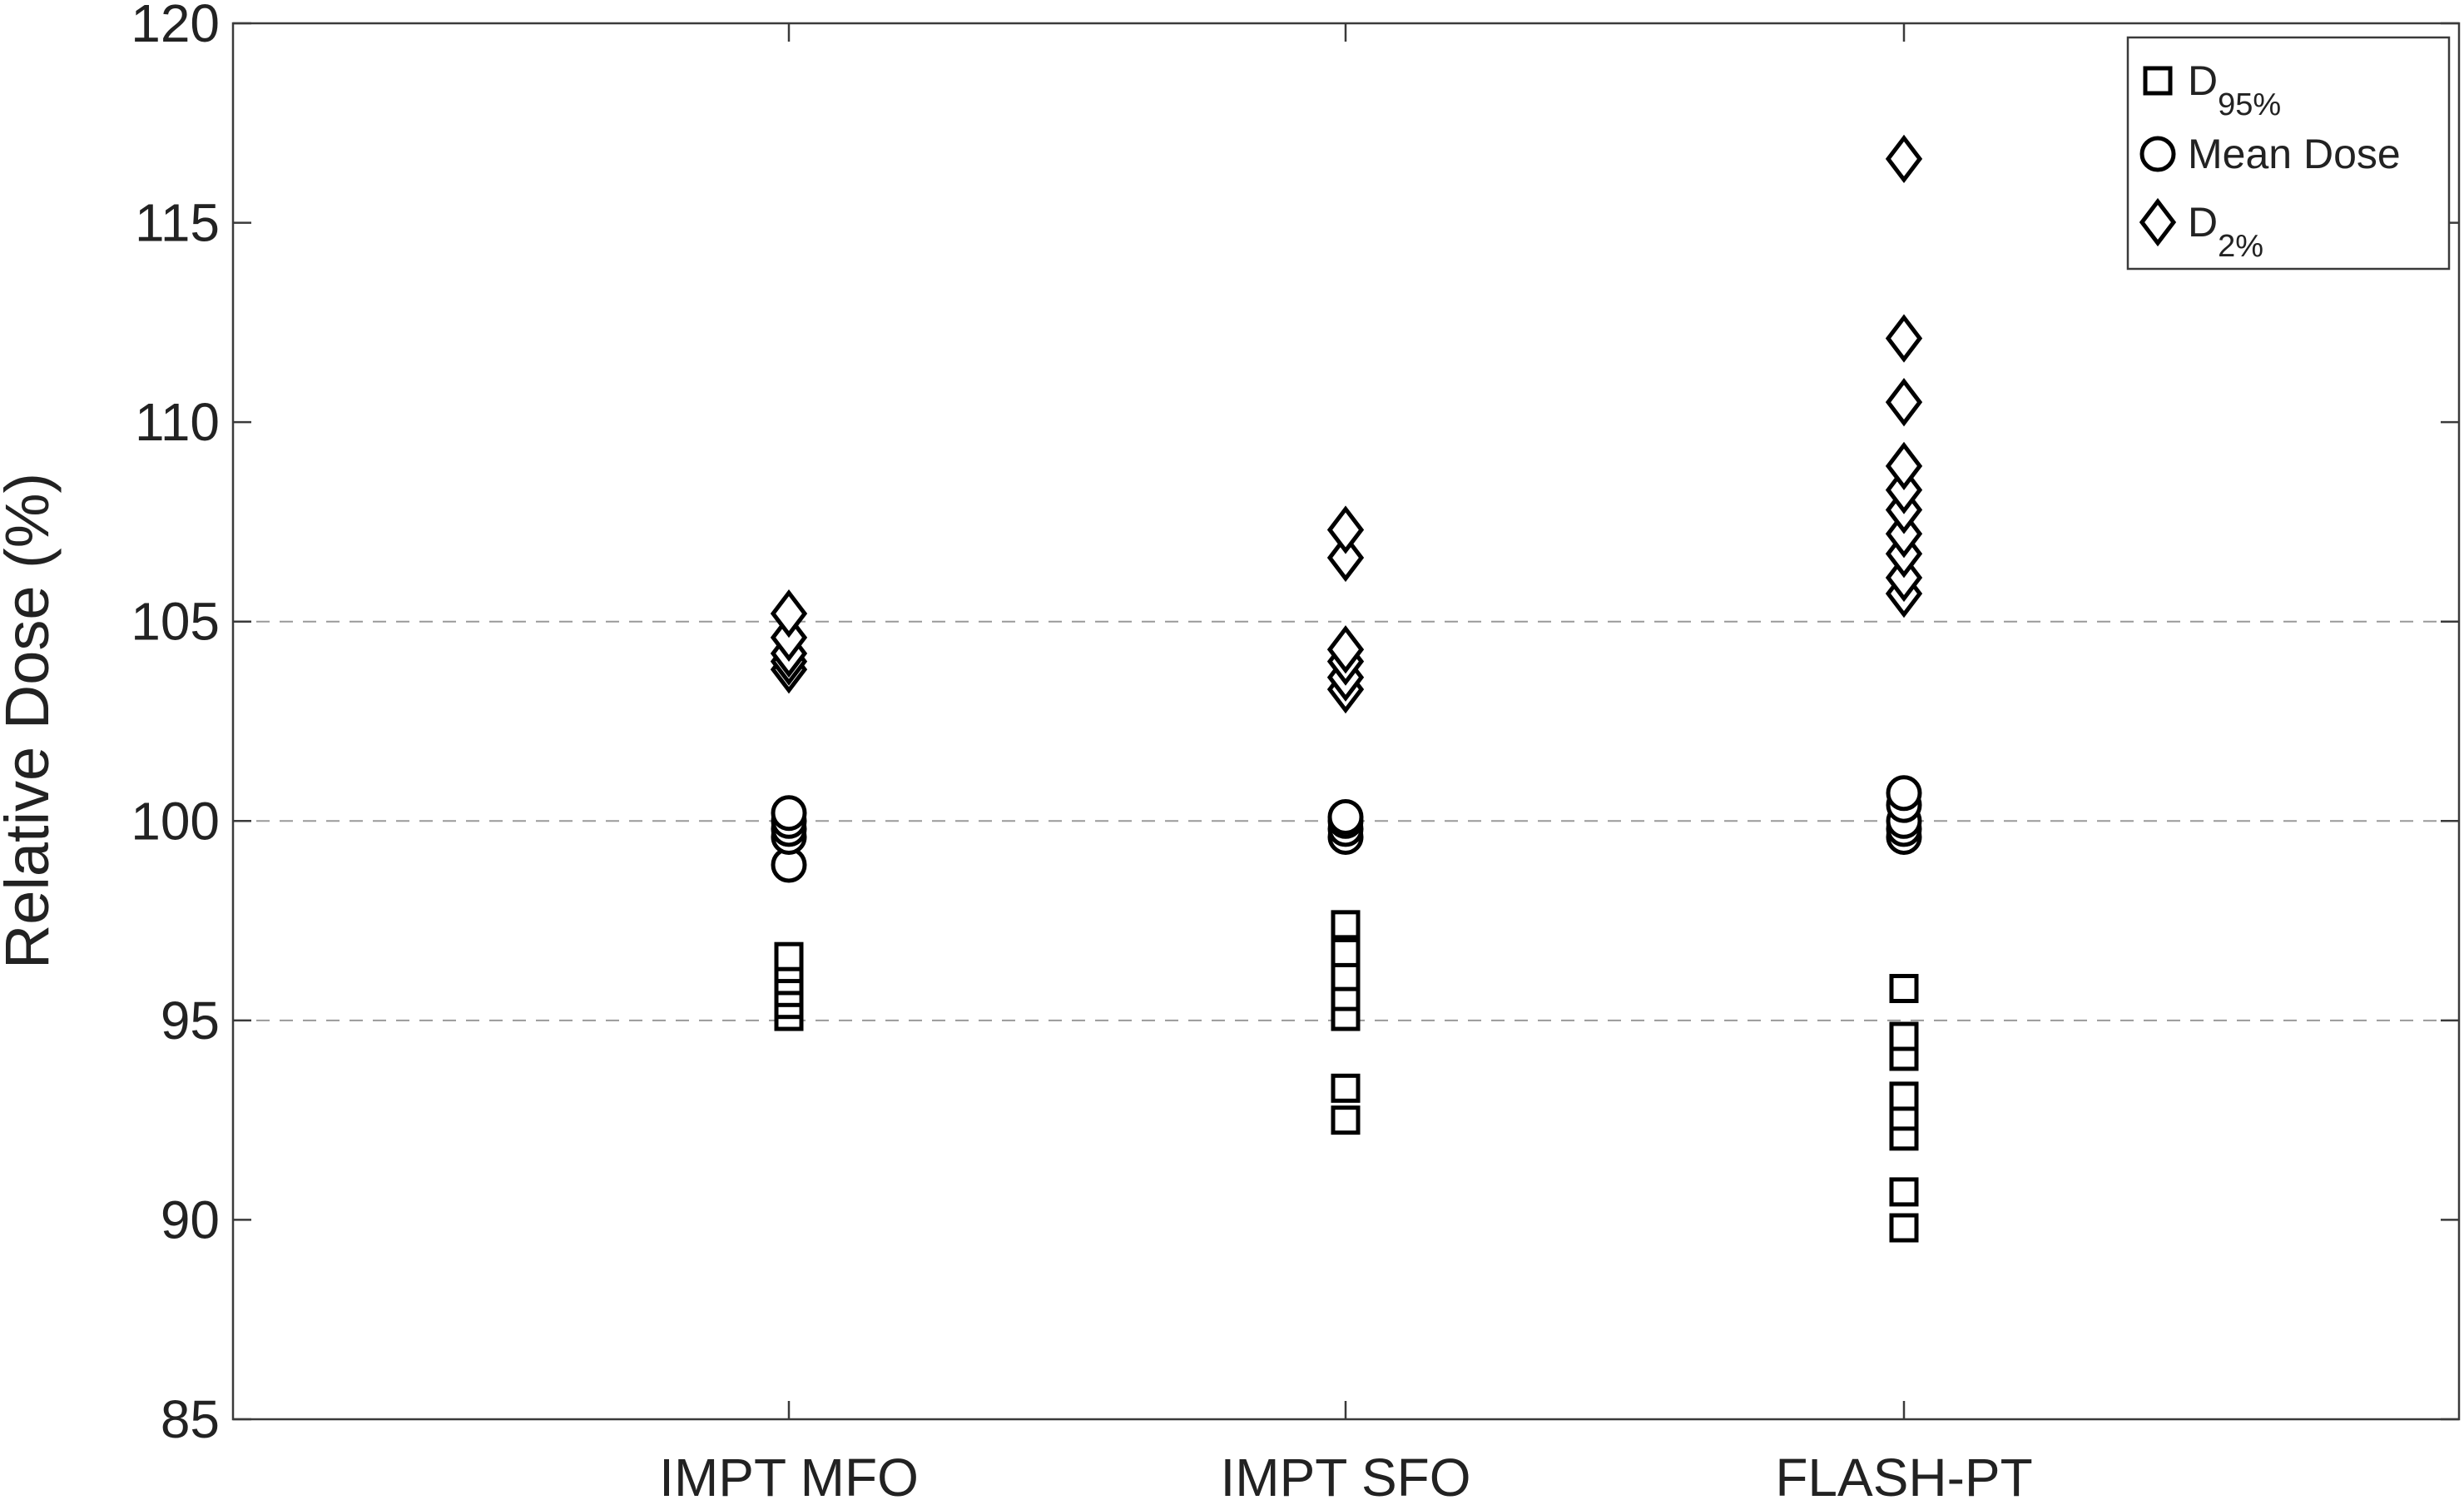 The image size is (2464, 1505). Describe the element at coordinates (175, 622) in the screenshot. I see `y-tick-label: 105` at that location.